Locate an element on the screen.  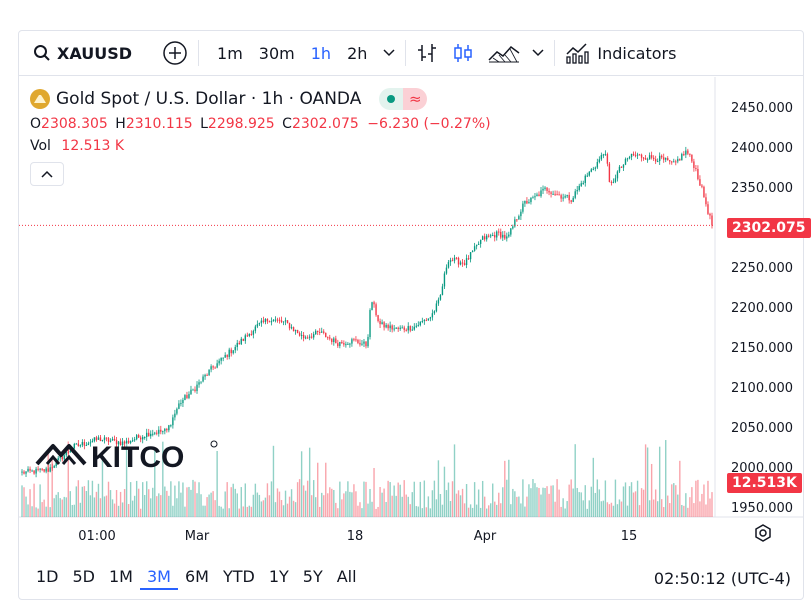
interval-1h: 1h is located at coordinates (321, 53).